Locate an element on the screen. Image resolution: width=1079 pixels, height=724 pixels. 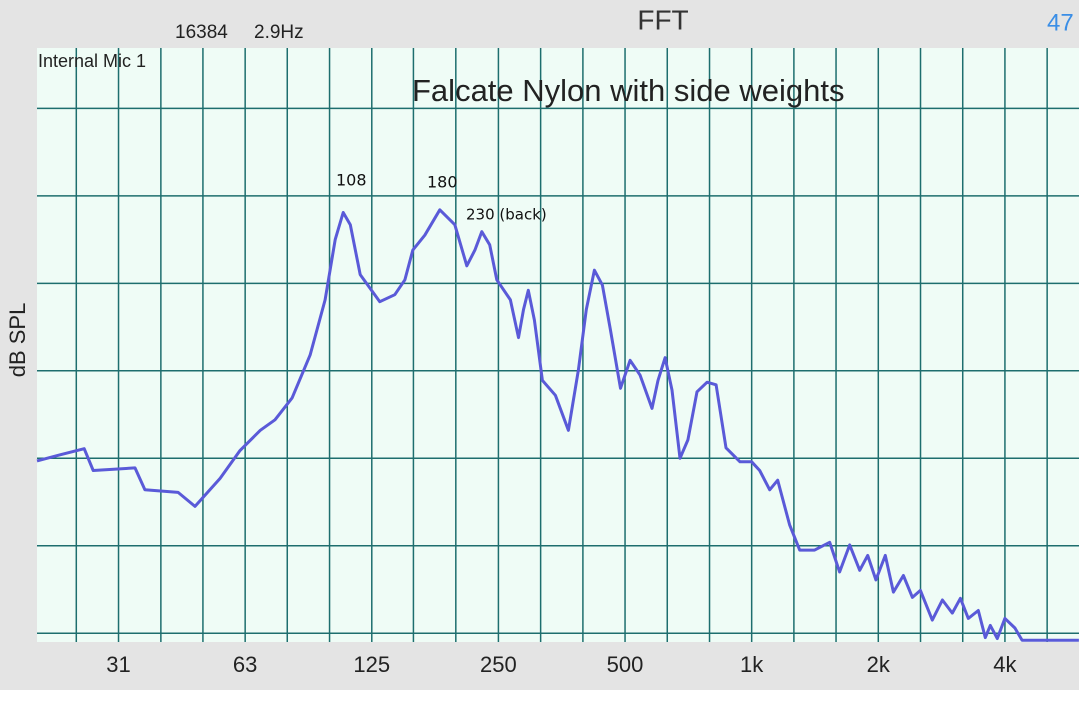
y-axis-label: dB SPL is located at coordinates (17, 340).